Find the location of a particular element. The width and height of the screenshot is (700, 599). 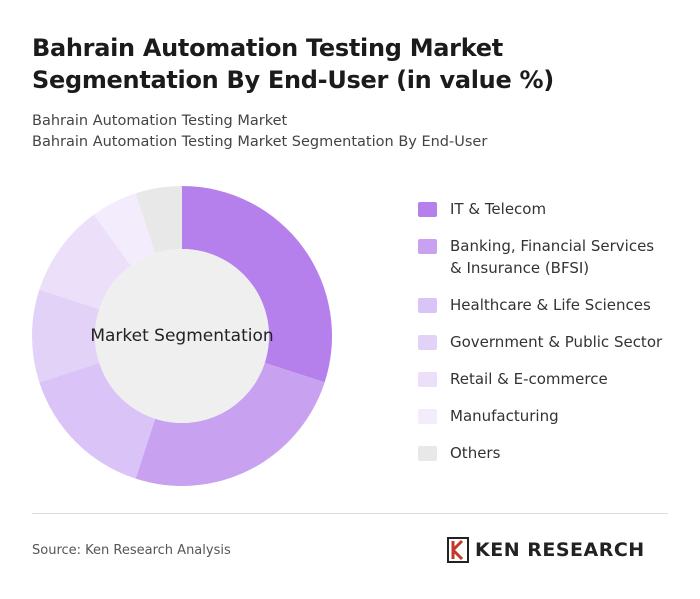

legend-label: Others is located at coordinates (475, 453).